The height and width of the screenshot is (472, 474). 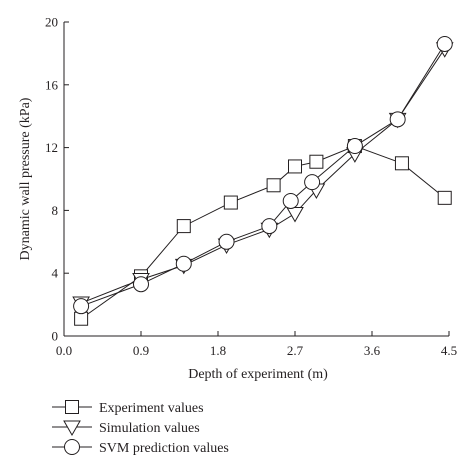 I want to click on y-tick-label: 0, so click(x=55, y=336).